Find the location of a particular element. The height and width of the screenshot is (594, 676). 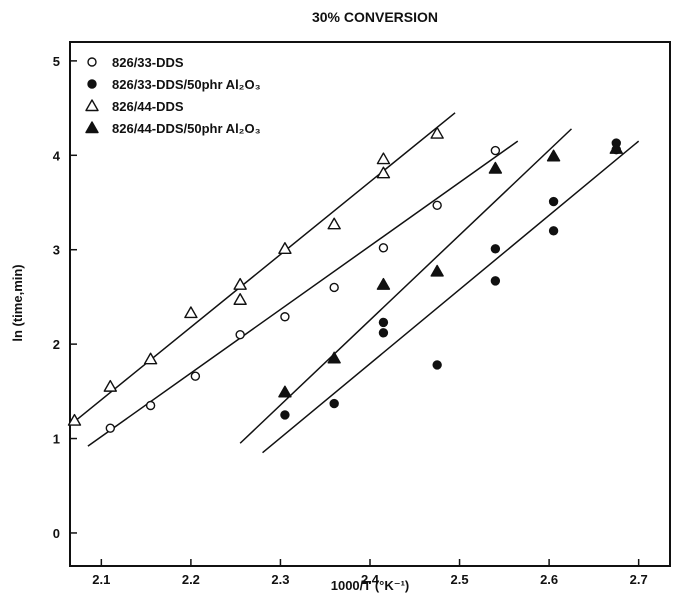

y-tick-label: 3 is located at coordinates (56, 250).